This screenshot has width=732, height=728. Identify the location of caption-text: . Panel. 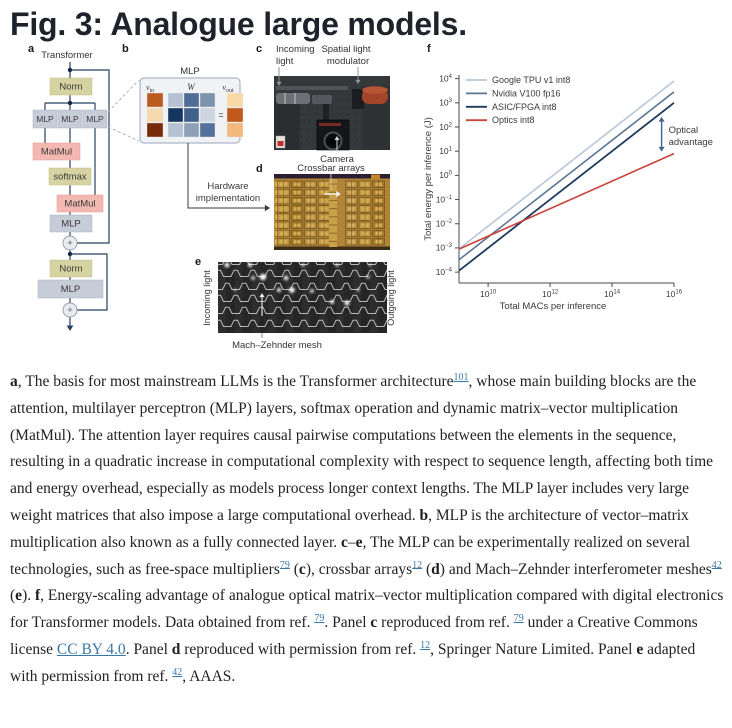
(347, 623).